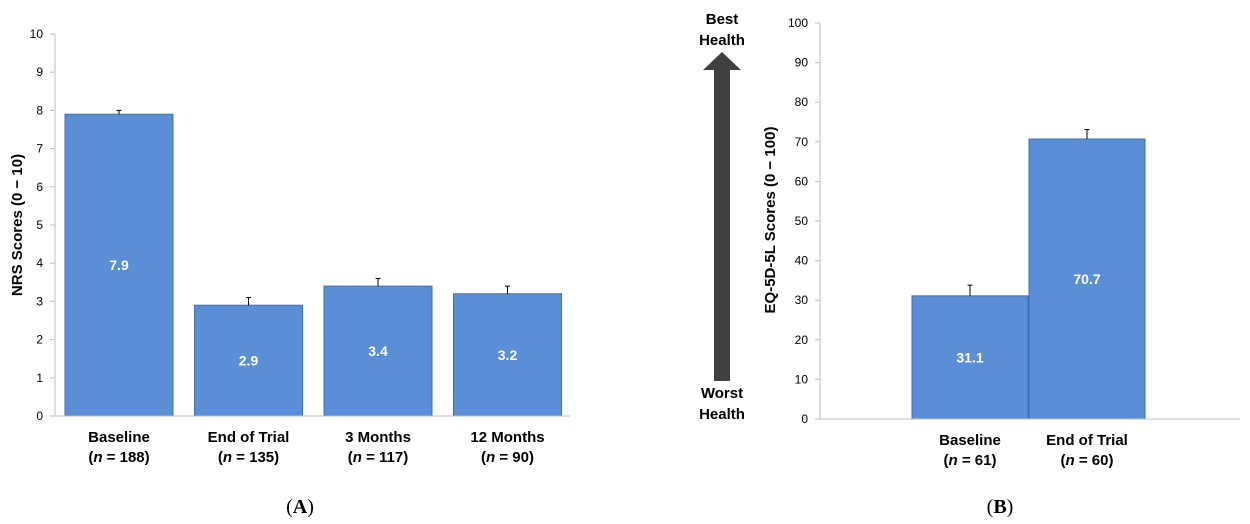 The width and height of the screenshot is (1250, 524). I want to click on worst-health-label-line2: Health, so click(722, 414).